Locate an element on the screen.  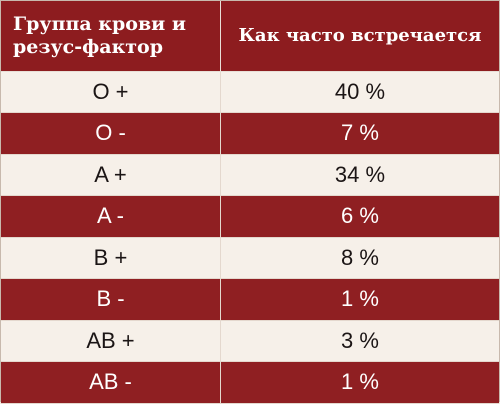
frequency-cell: 40 % is located at coordinates (359, 92).